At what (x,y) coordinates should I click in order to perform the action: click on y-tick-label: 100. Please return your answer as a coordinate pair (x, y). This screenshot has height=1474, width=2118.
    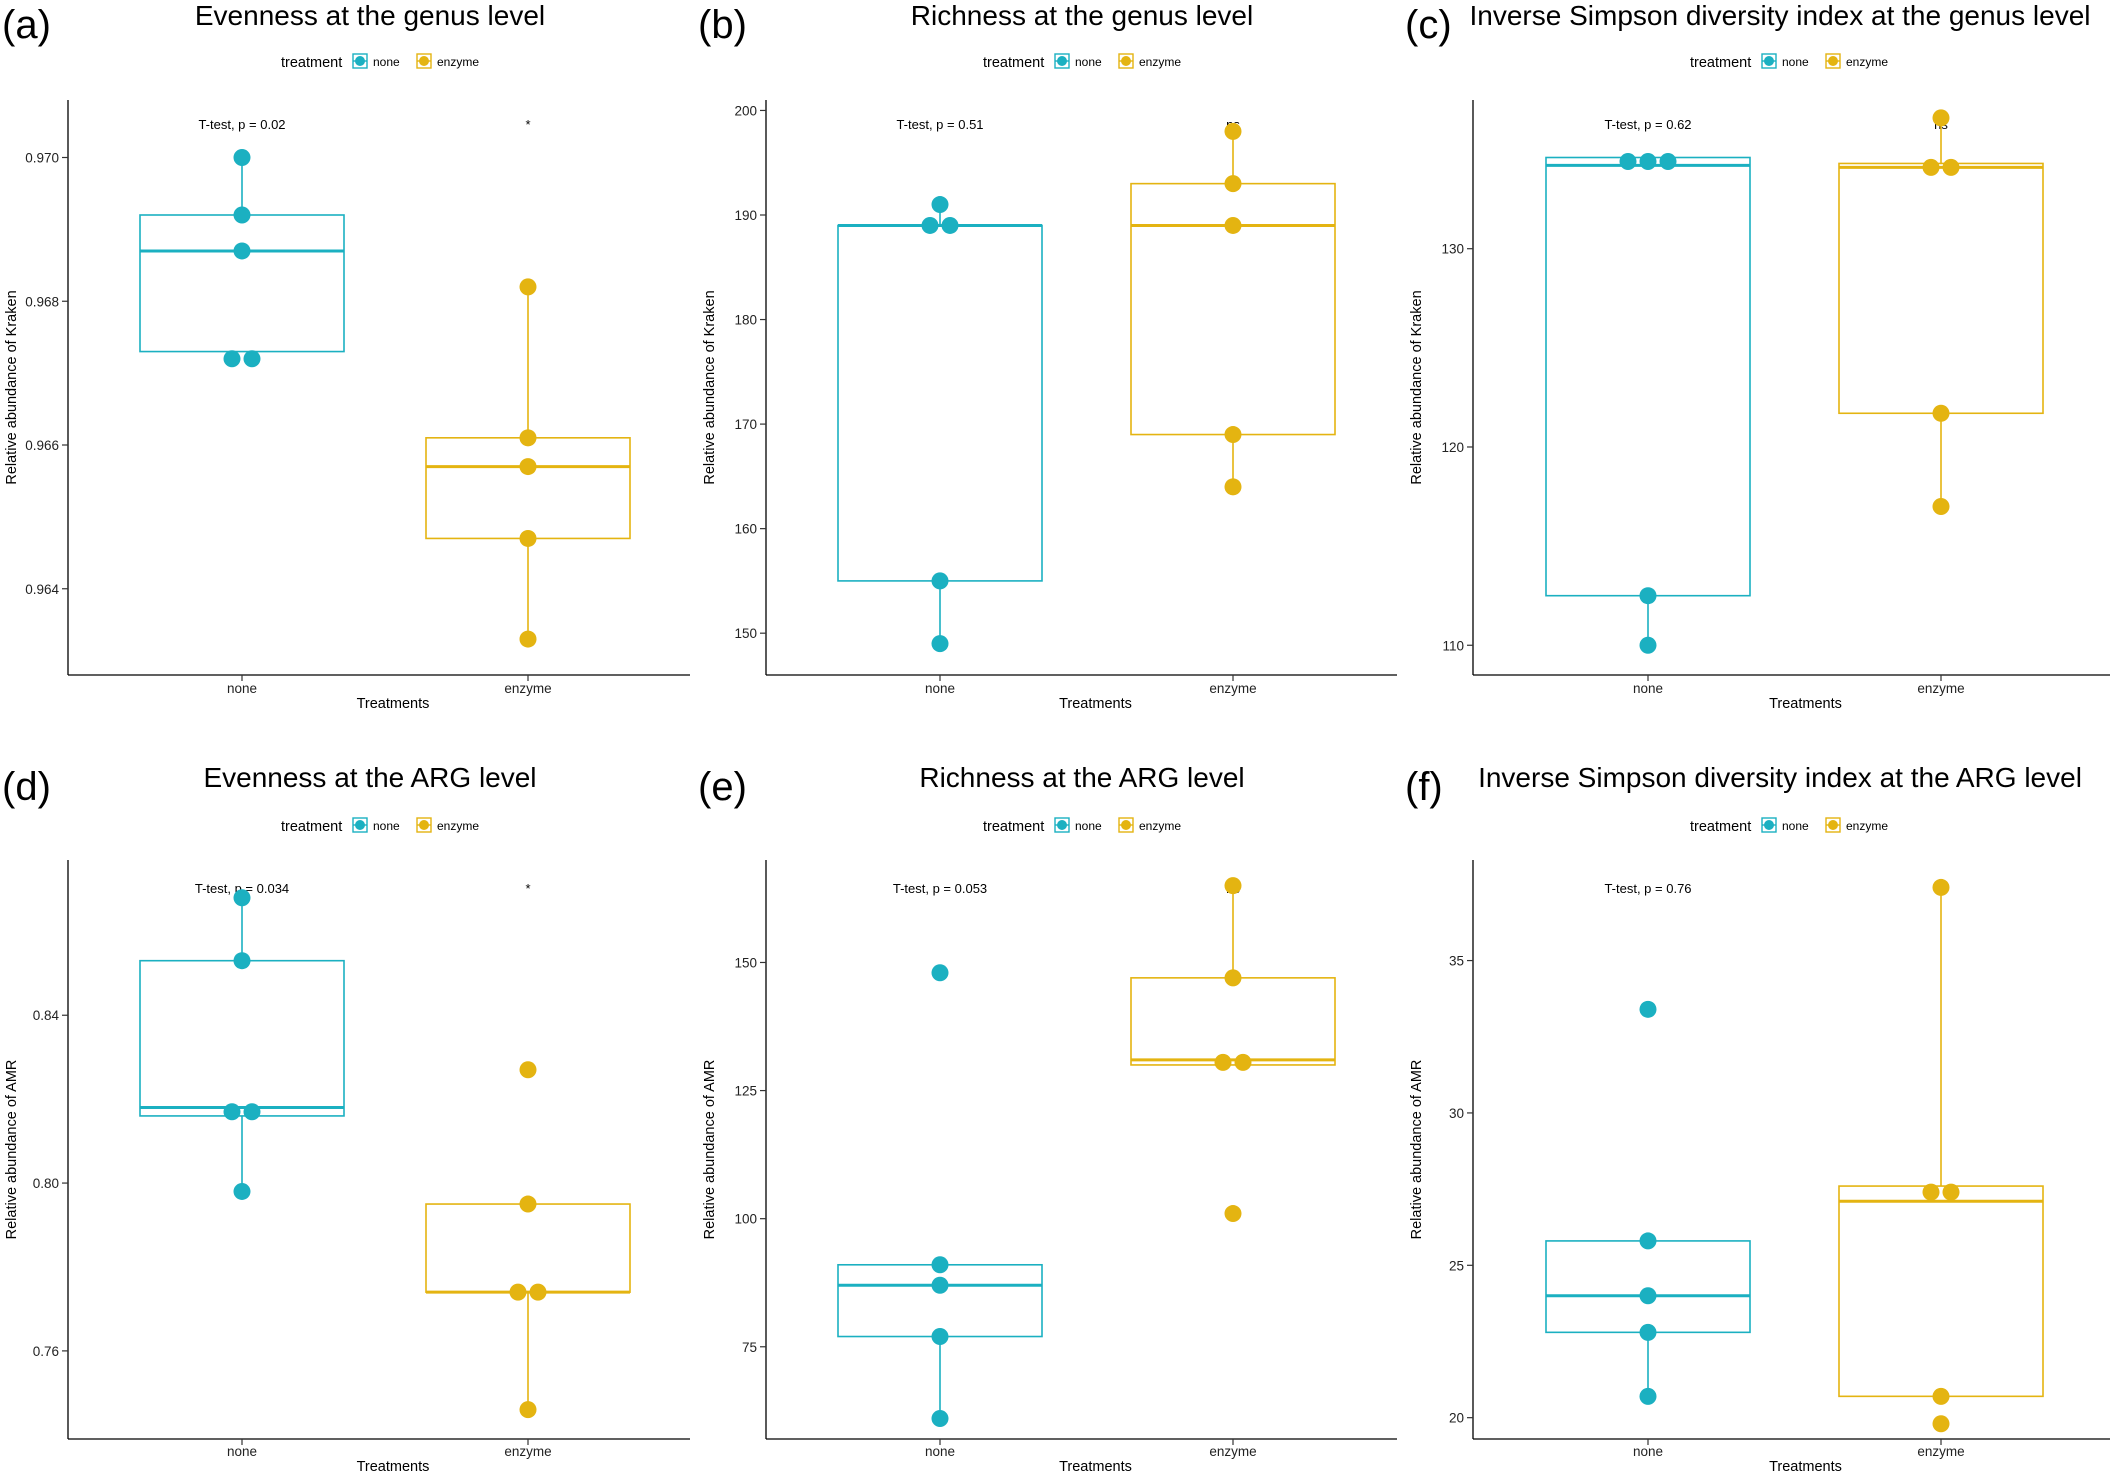
    Looking at the image, I should click on (745, 1219).